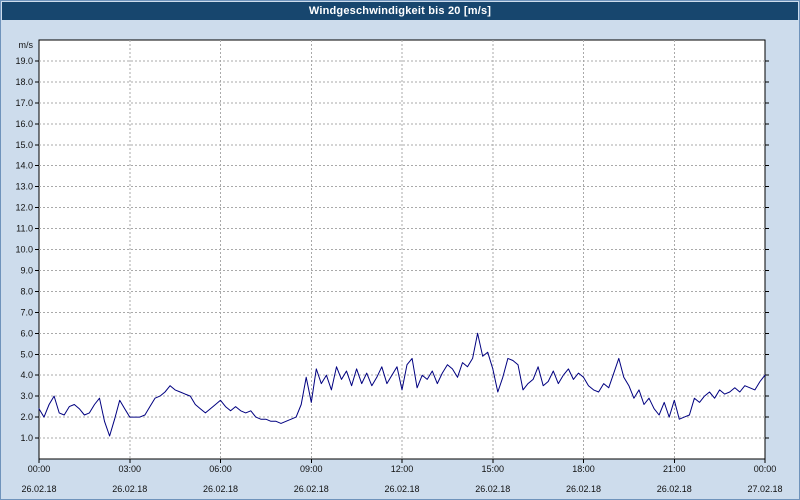 Image resolution: width=800 pixels, height=500 pixels. What do you see at coordinates (26, 270) in the screenshot?
I see `svg-text: 9.0` at bounding box center [26, 270].